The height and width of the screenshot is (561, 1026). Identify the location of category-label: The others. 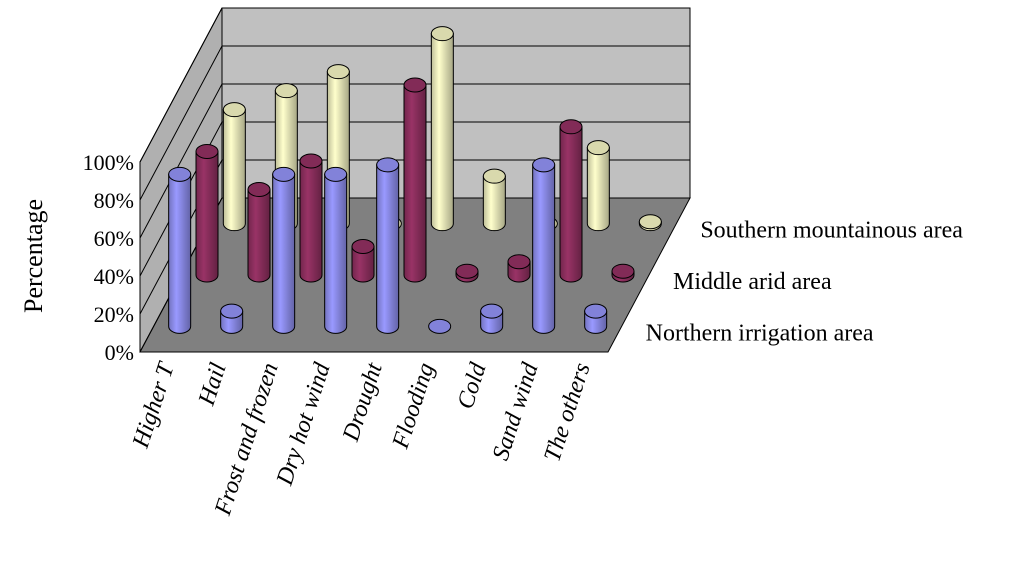
(567, 412).